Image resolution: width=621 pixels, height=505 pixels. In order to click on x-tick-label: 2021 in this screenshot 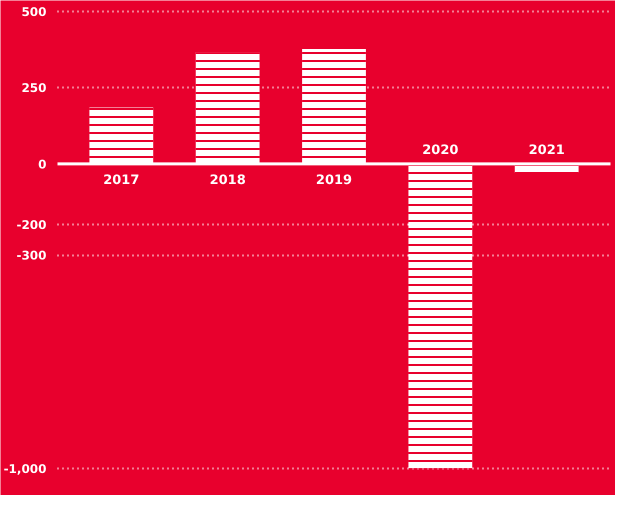, I will do `click(546, 150)`.